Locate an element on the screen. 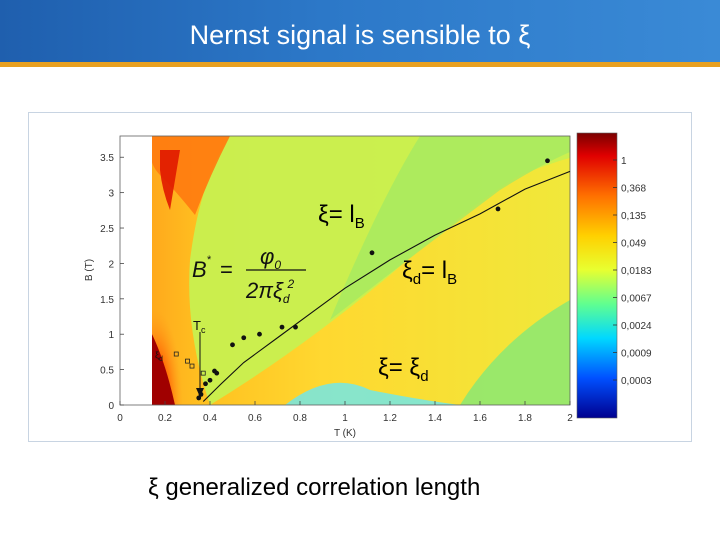 Image resolution: width=720 pixels, height=540 pixels. x-tick-label: 1.8 is located at coordinates (525, 418).